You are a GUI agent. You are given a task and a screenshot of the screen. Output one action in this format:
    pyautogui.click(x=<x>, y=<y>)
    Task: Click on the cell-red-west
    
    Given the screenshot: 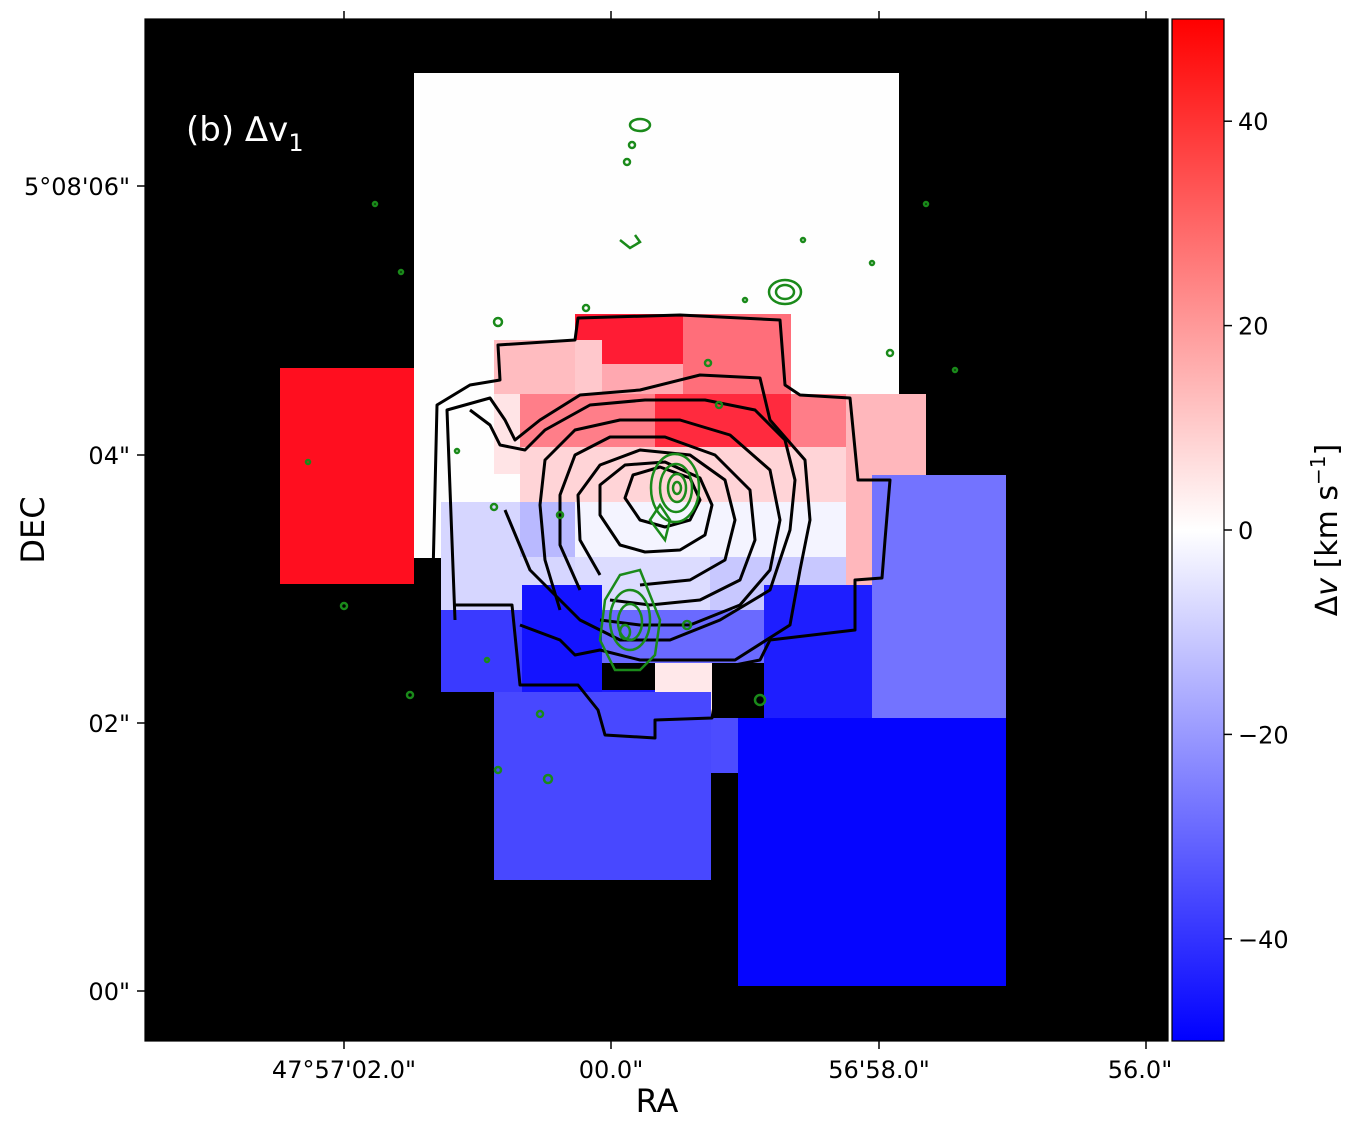 What is the action you would take?
    pyautogui.click(x=347, y=476)
    